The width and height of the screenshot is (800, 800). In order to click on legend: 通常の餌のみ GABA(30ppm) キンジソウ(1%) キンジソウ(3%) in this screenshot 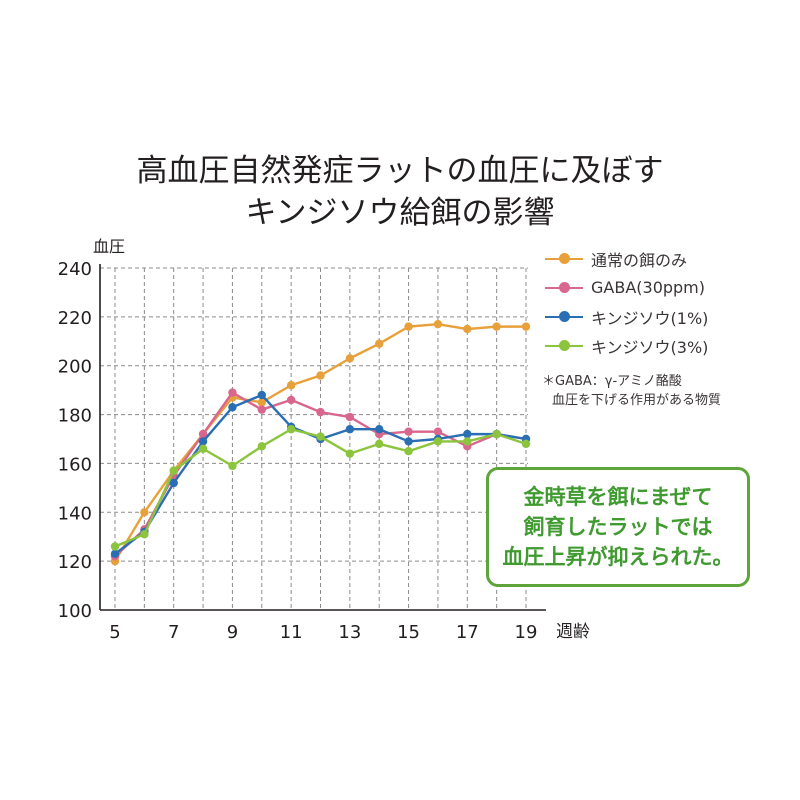, I will do `click(626, 302)`.